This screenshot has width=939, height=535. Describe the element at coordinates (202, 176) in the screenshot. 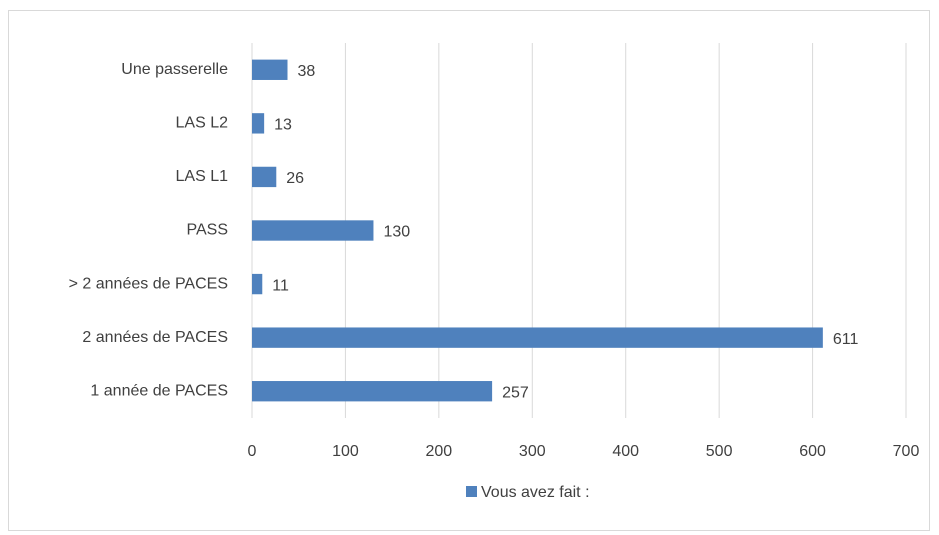

I see `y-tick-label: LAS L1` at that location.